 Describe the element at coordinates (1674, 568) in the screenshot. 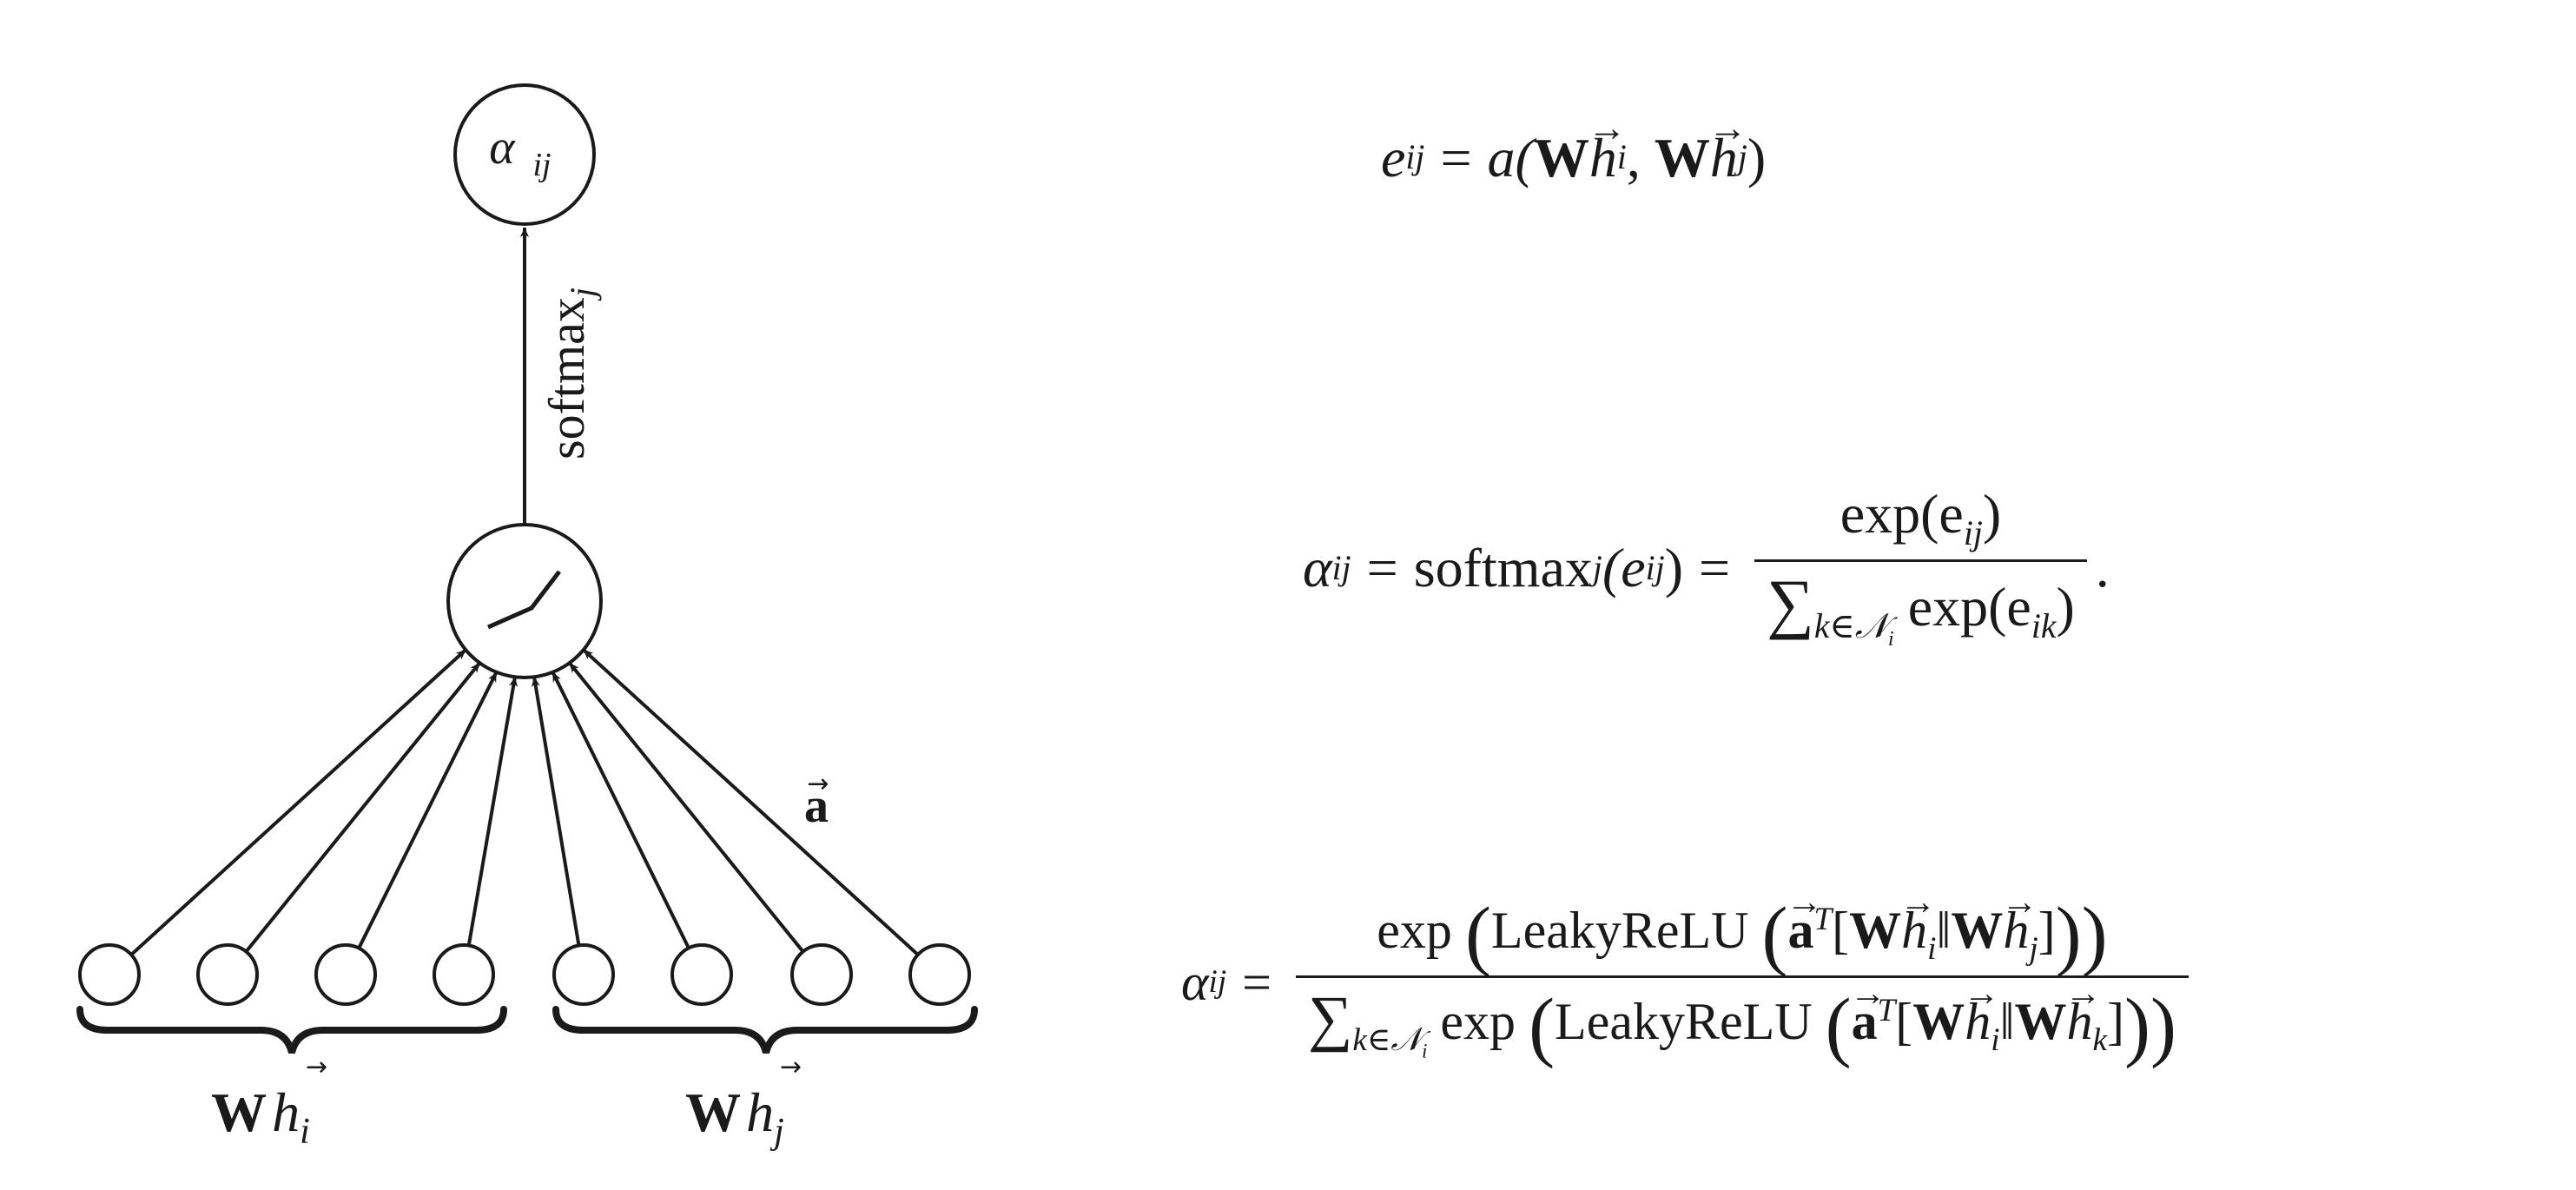

I see `eq2-arg-close: )` at that location.